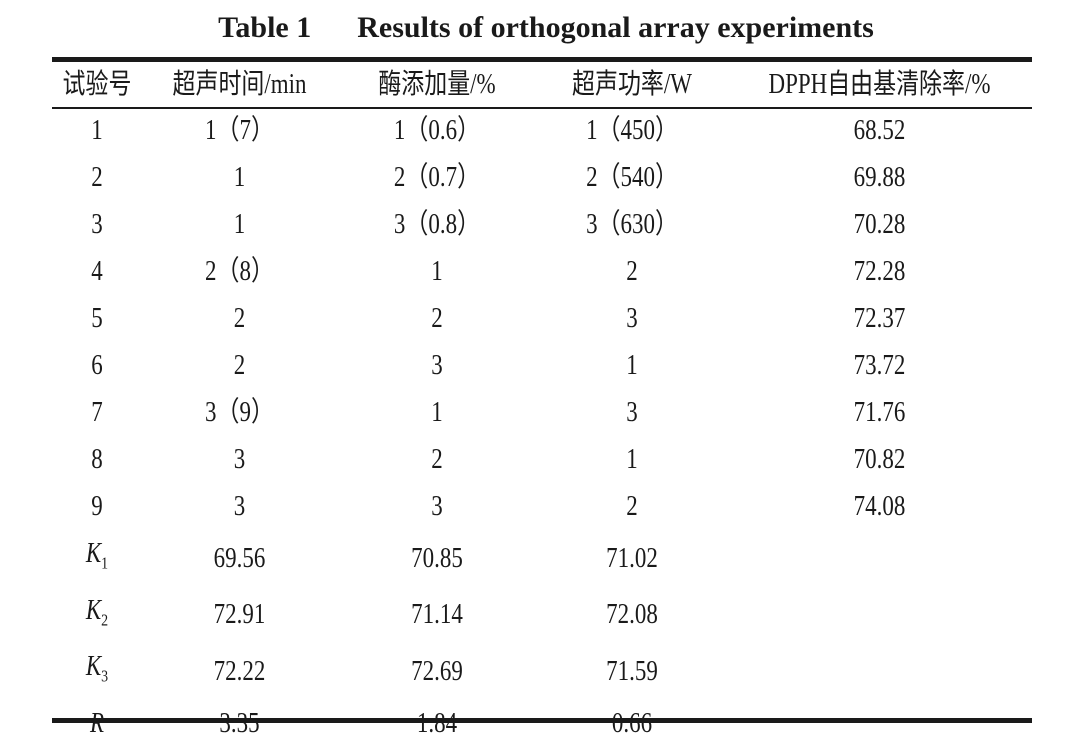  I want to click on cell-enzyme-dosage: 71.14, so click(437, 615).